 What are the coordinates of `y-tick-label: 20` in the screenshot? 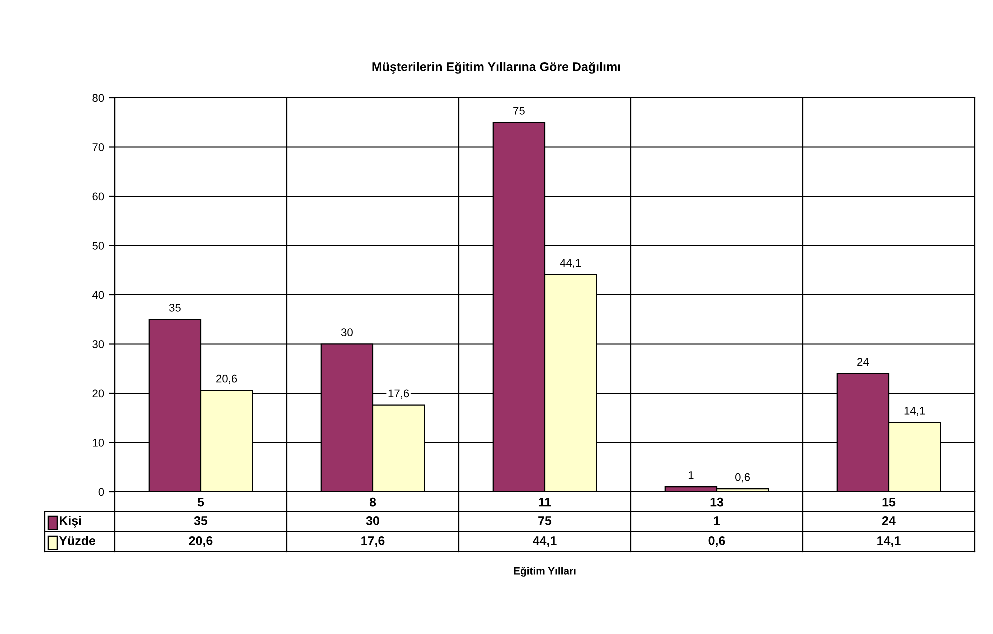 It's located at (98, 394).